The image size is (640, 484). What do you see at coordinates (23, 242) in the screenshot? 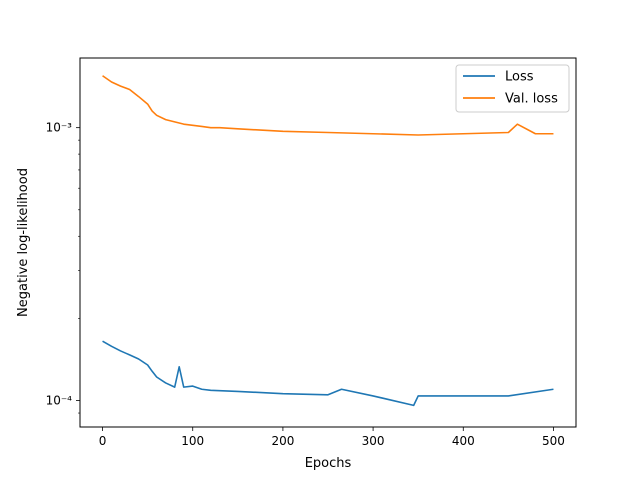
I see `y-axis-label: Negative log-likelihood` at bounding box center [23, 242].